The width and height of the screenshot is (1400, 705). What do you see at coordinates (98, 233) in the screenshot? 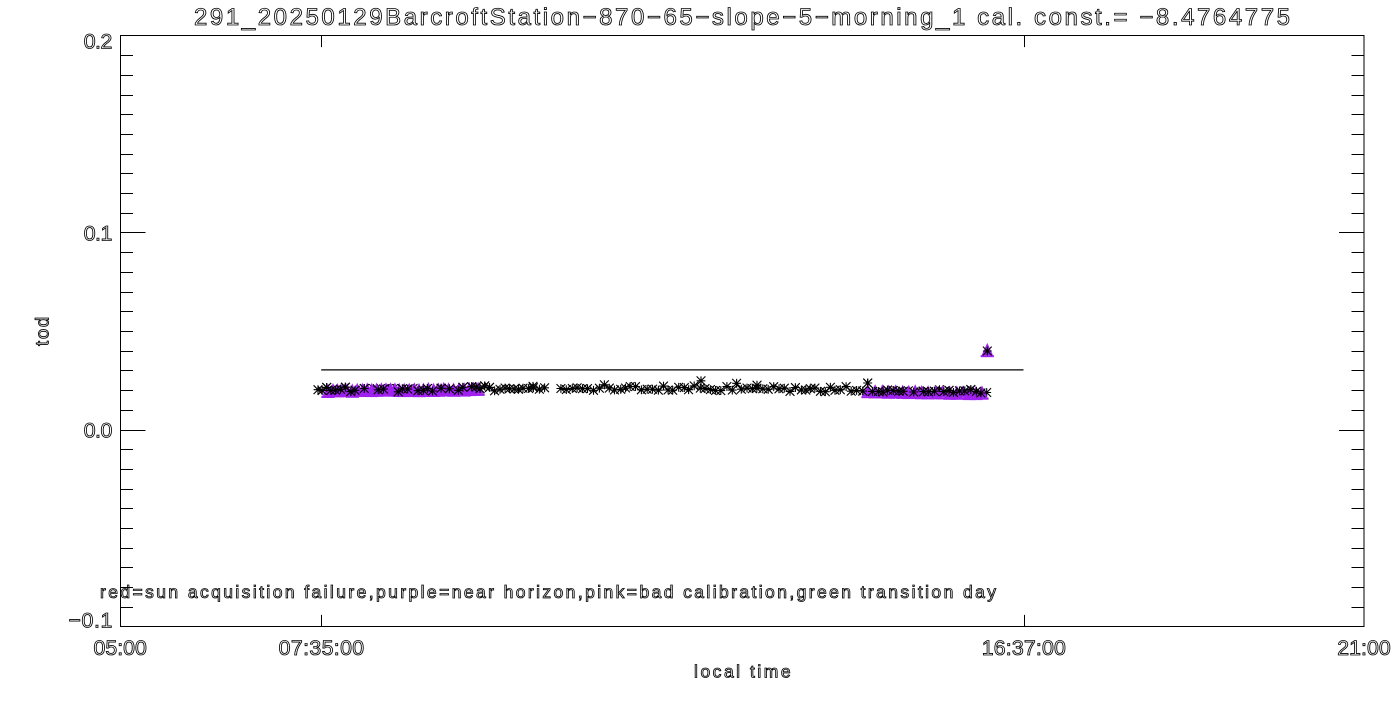
I see `svg-text: 0.1` at bounding box center [98, 233].